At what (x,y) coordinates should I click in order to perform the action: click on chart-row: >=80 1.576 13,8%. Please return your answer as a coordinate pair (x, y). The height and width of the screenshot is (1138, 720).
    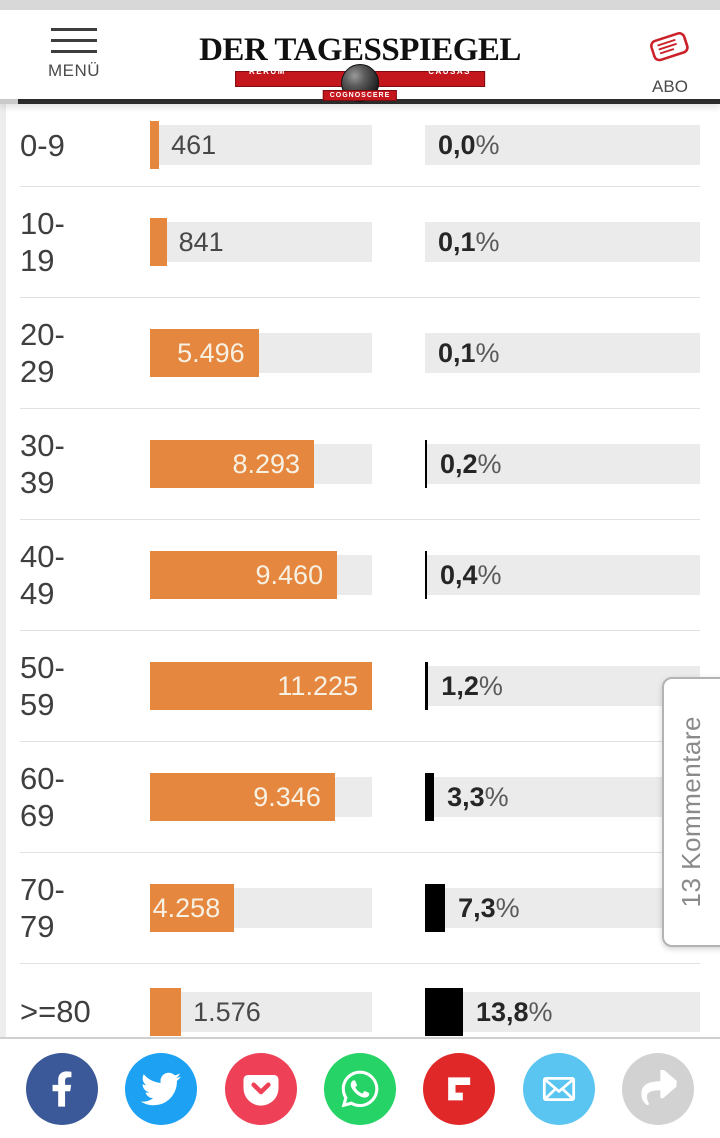
    Looking at the image, I should click on (360, 1011).